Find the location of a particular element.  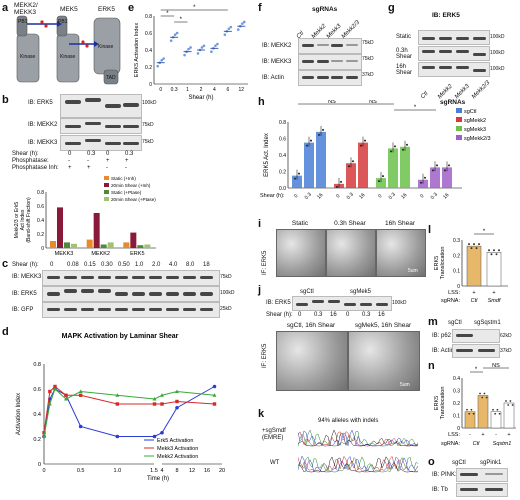

blot-pink1 is located at coordinates (482, 475).